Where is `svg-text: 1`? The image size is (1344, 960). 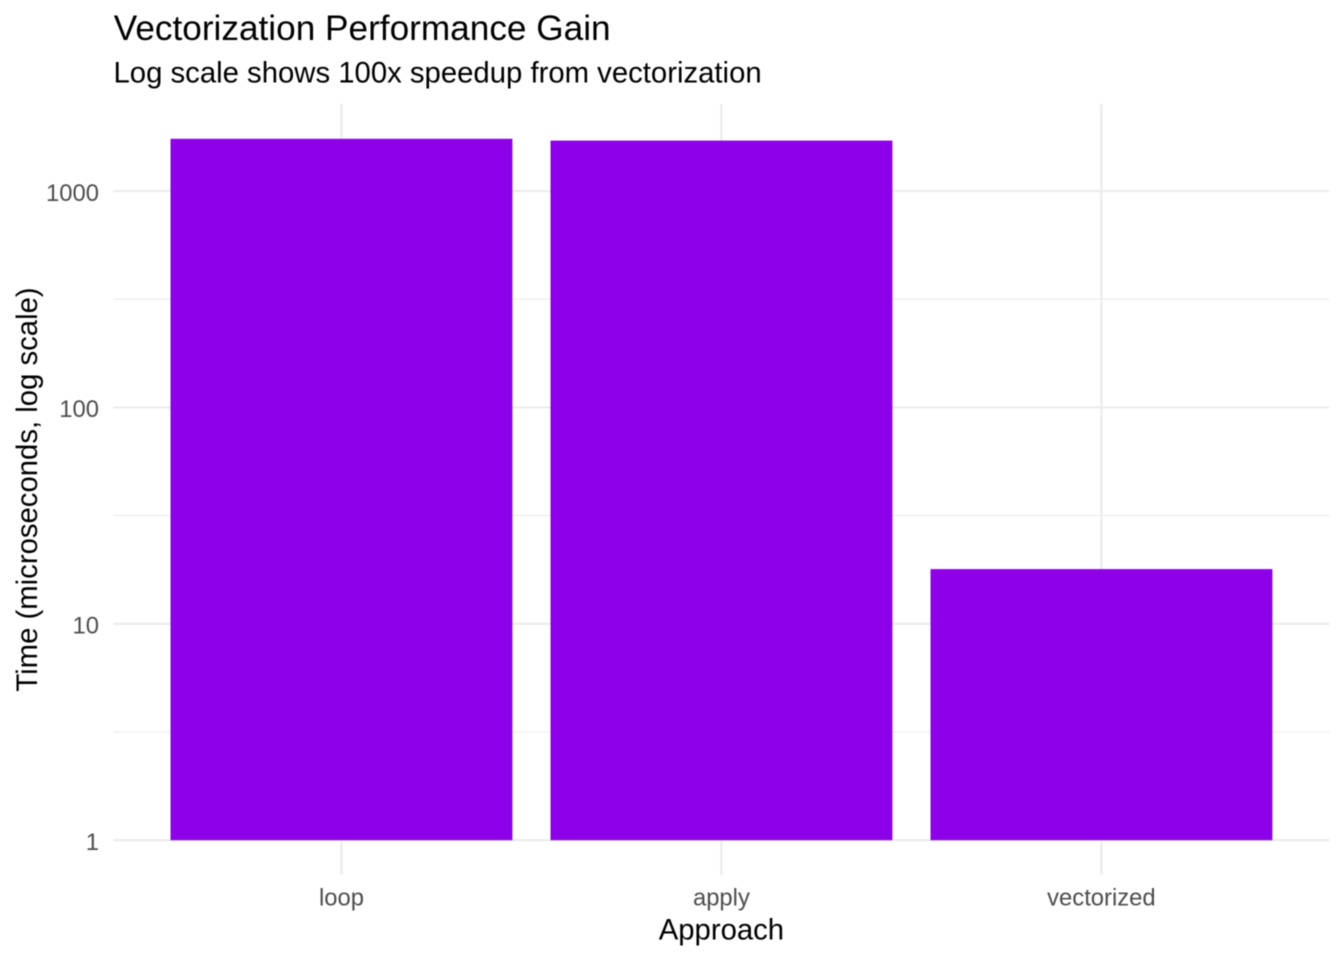 svg-text: 1 is located at coordinates (92, 842).